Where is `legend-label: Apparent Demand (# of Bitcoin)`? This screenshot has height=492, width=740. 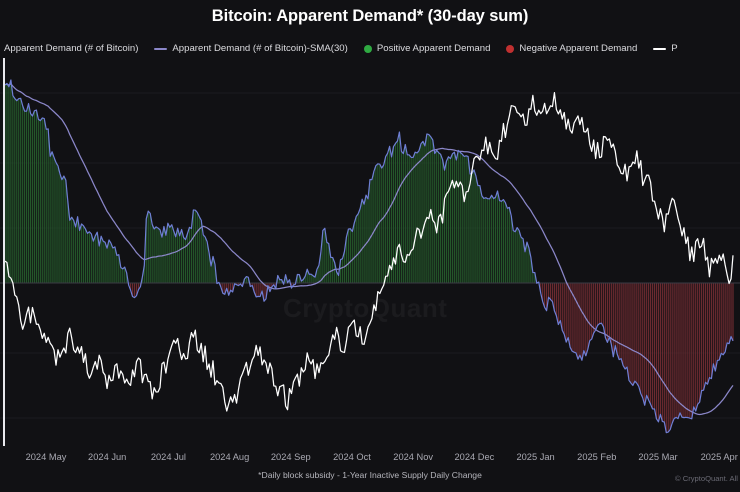 legend-label: Apparent Demand (# of Bitcoin) is located at coordinates (71, 48).